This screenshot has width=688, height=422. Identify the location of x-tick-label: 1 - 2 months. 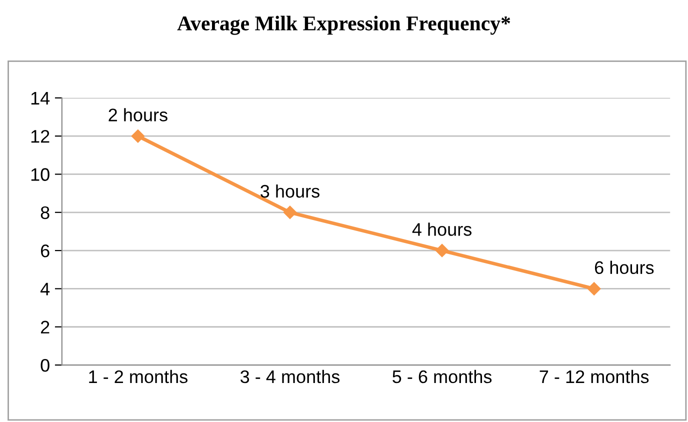
(138, 377).